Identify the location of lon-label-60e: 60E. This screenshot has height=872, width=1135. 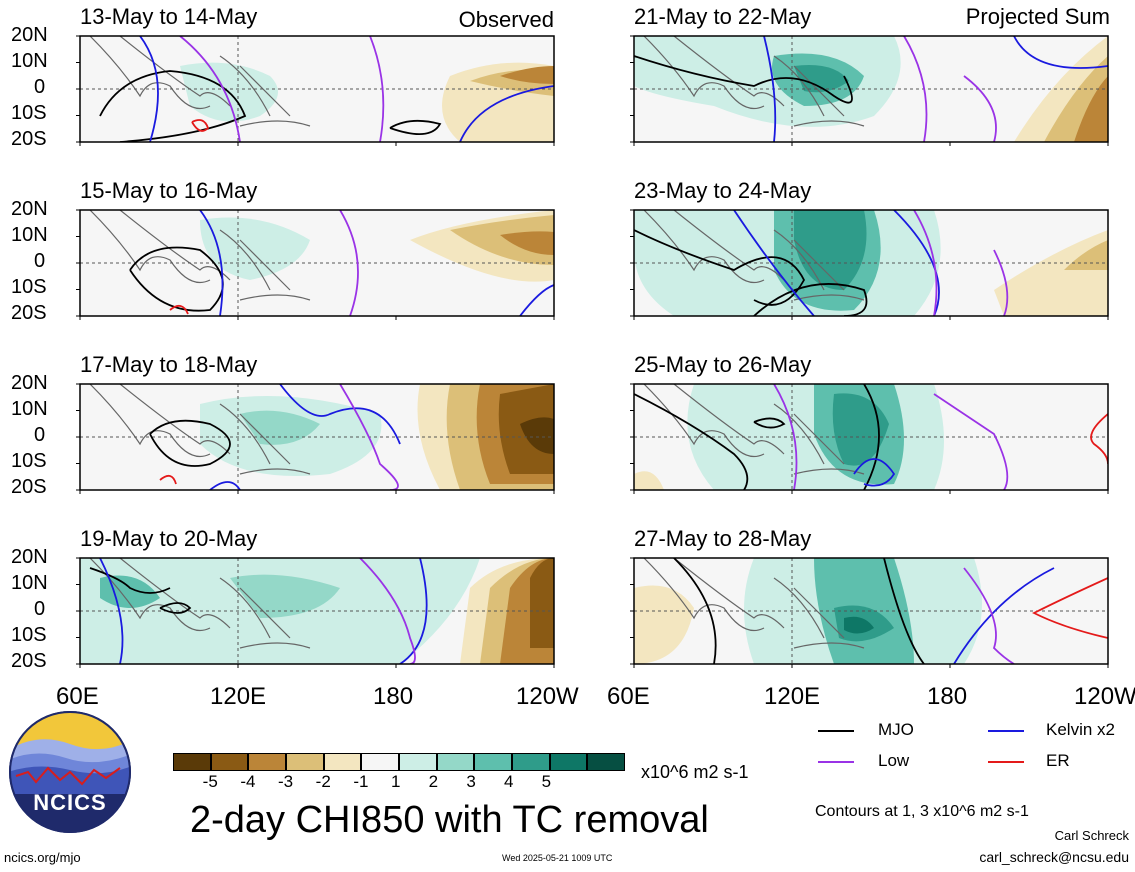
(77, 696).